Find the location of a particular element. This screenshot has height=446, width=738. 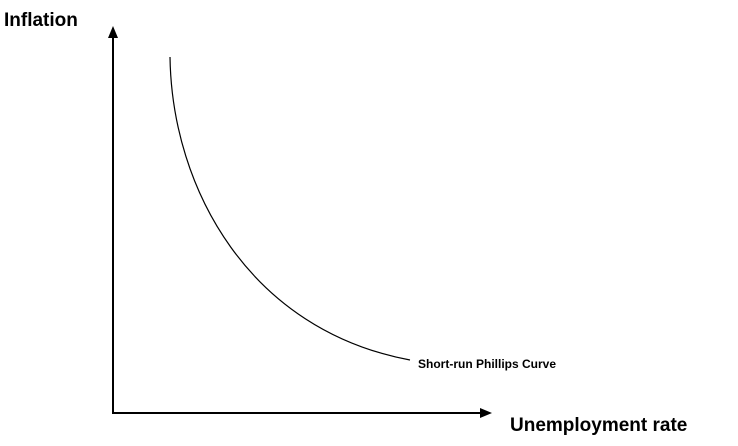

curve-label: Short-run Phillips Curve is located at coordinates (487, 364).